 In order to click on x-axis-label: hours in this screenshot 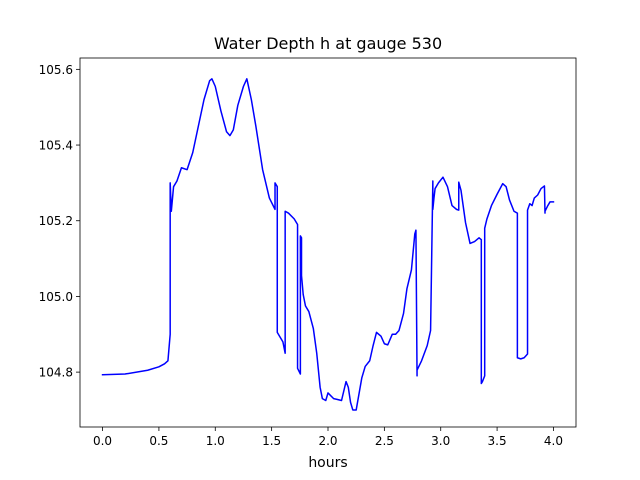, I will do `click(327, 463)`.